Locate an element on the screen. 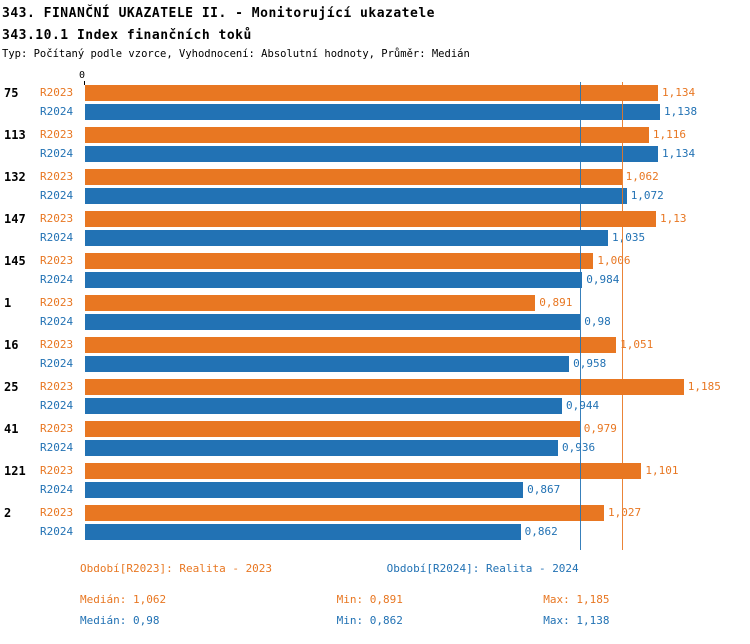 The height and width of the screenshot is (644, 750). bar-row: 41 R2023 0,979 is located at coordinates (375, 428).